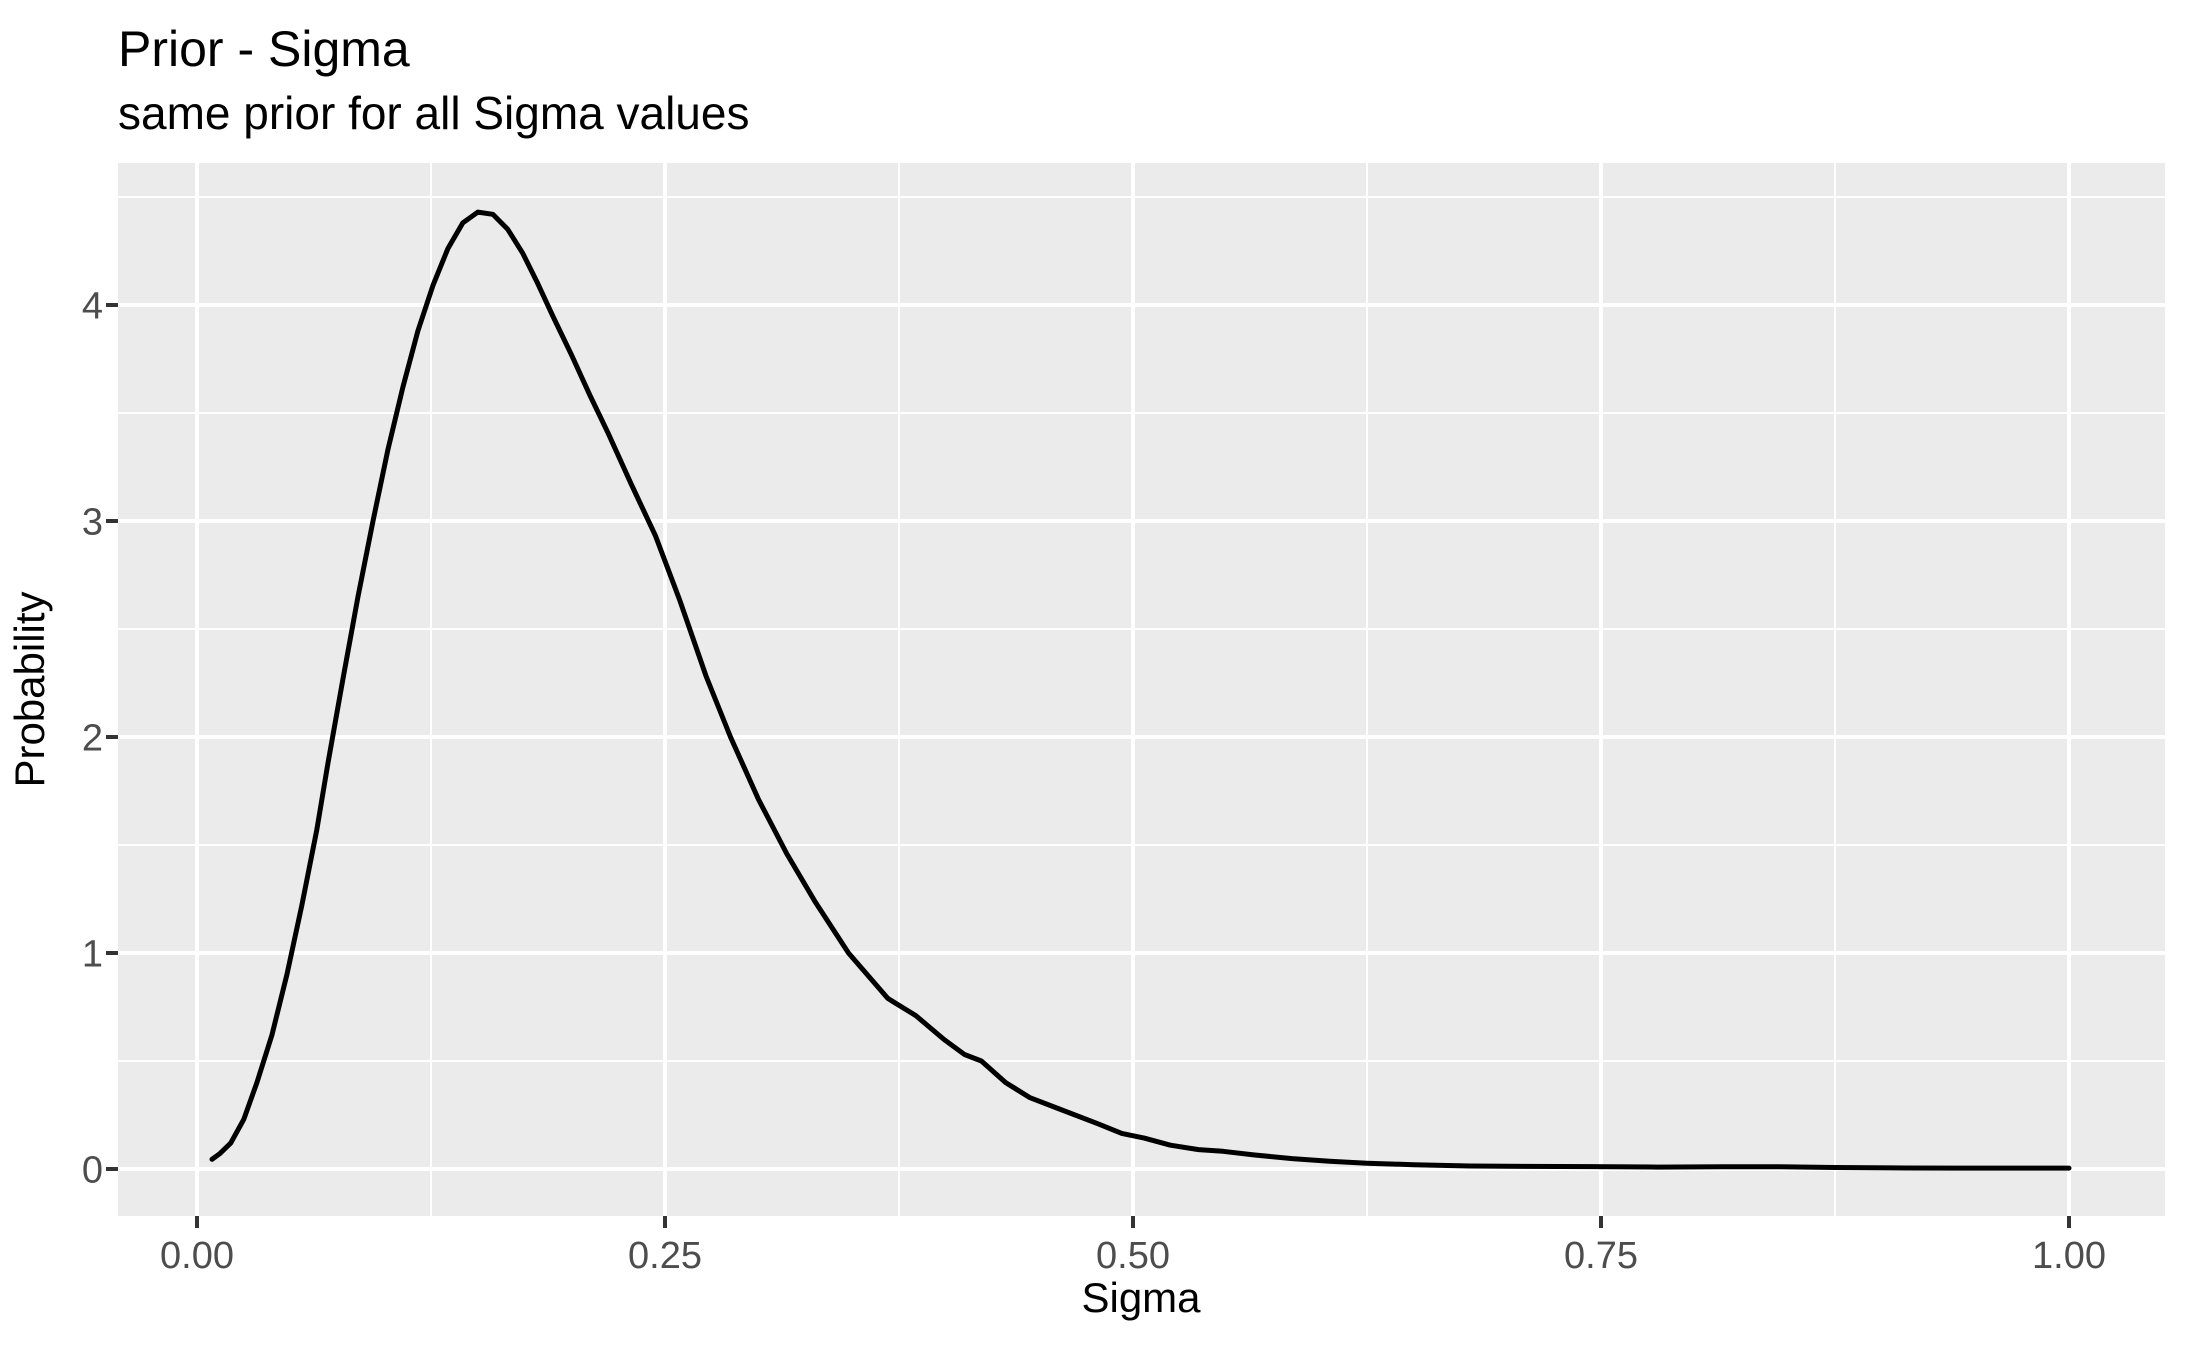  What do you see at coordinates (92, 954) in the screenshot?
I see `y-tick-label: 1` at bounding box center [92, 954].